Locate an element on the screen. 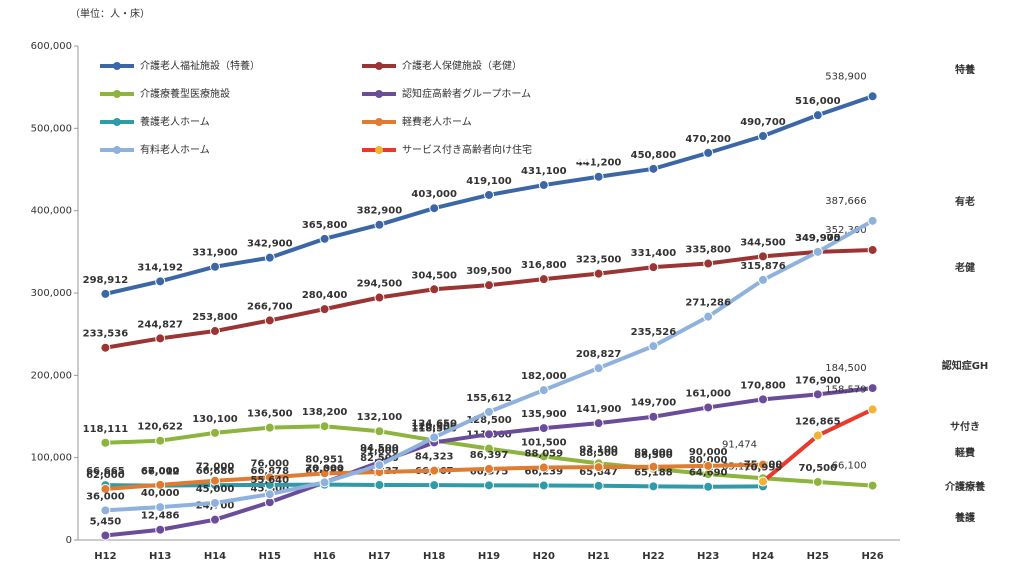 The image size is (1024, 579). data-label: 387,666 is located at coordinates (845, 201).